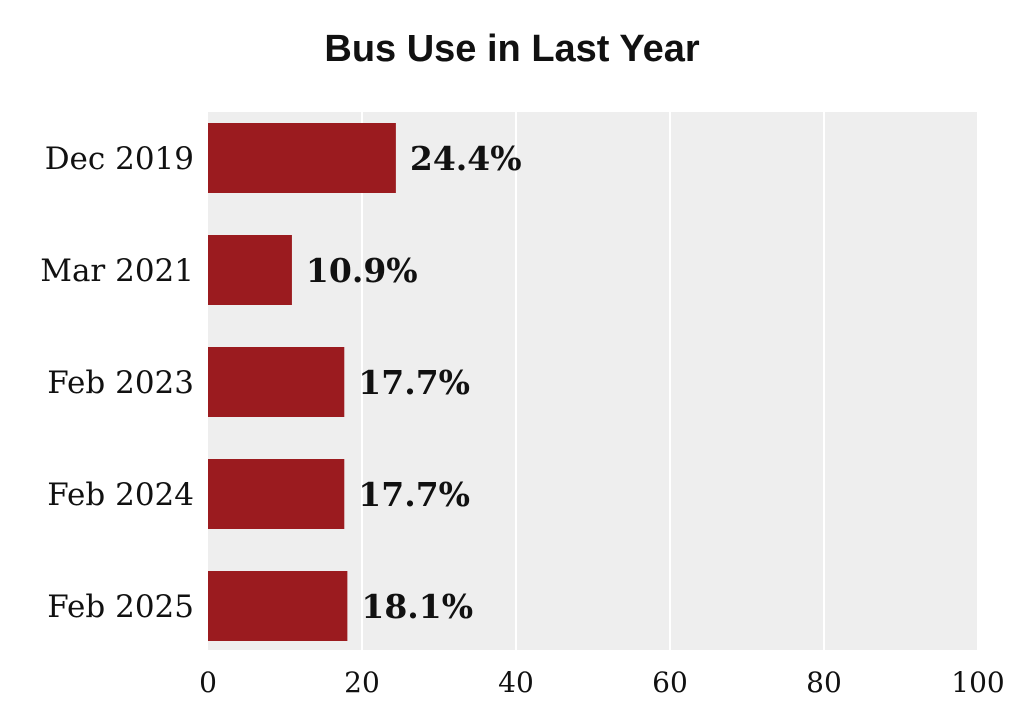 This screenshot has height=718, width=1024. What do you see at coordinates (977, 682) in the screenshot?
I see `x-tick-label-100: 100` at bounding box center [977, 682].